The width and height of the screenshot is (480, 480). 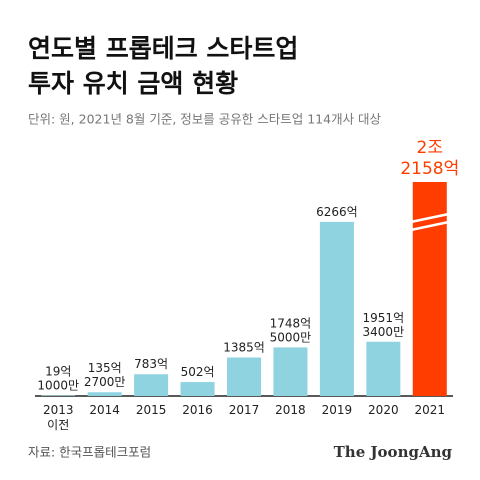 I want to click on x-tick-label-line: 이전, so click(x=58, y=425).